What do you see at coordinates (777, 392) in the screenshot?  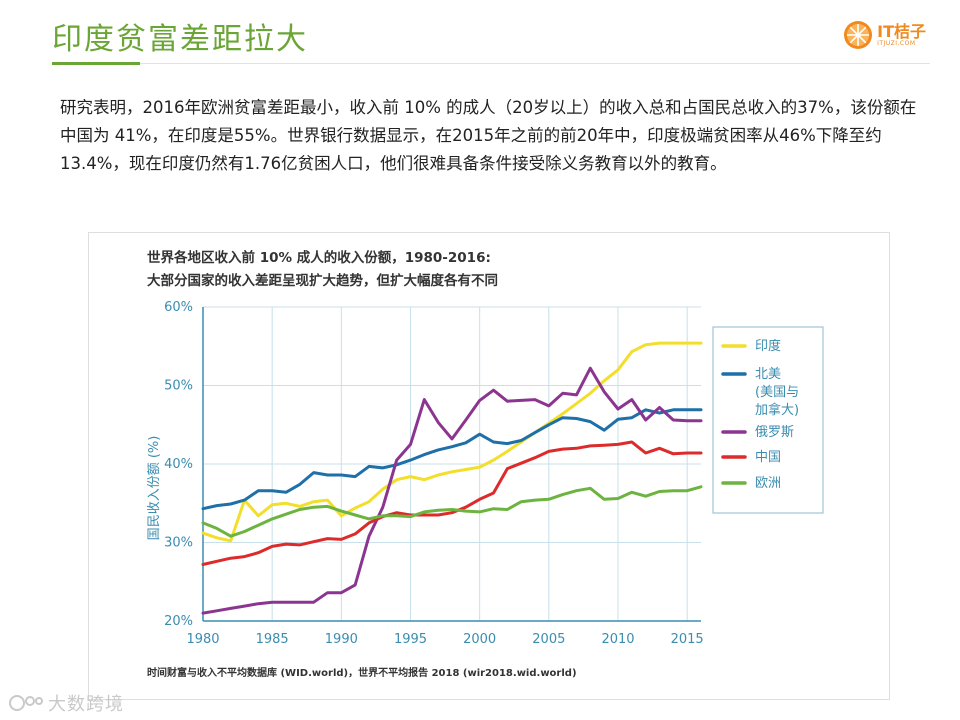 I see `legend-label: 北美(美国与加拿大)` at bounding box center [777, 392].